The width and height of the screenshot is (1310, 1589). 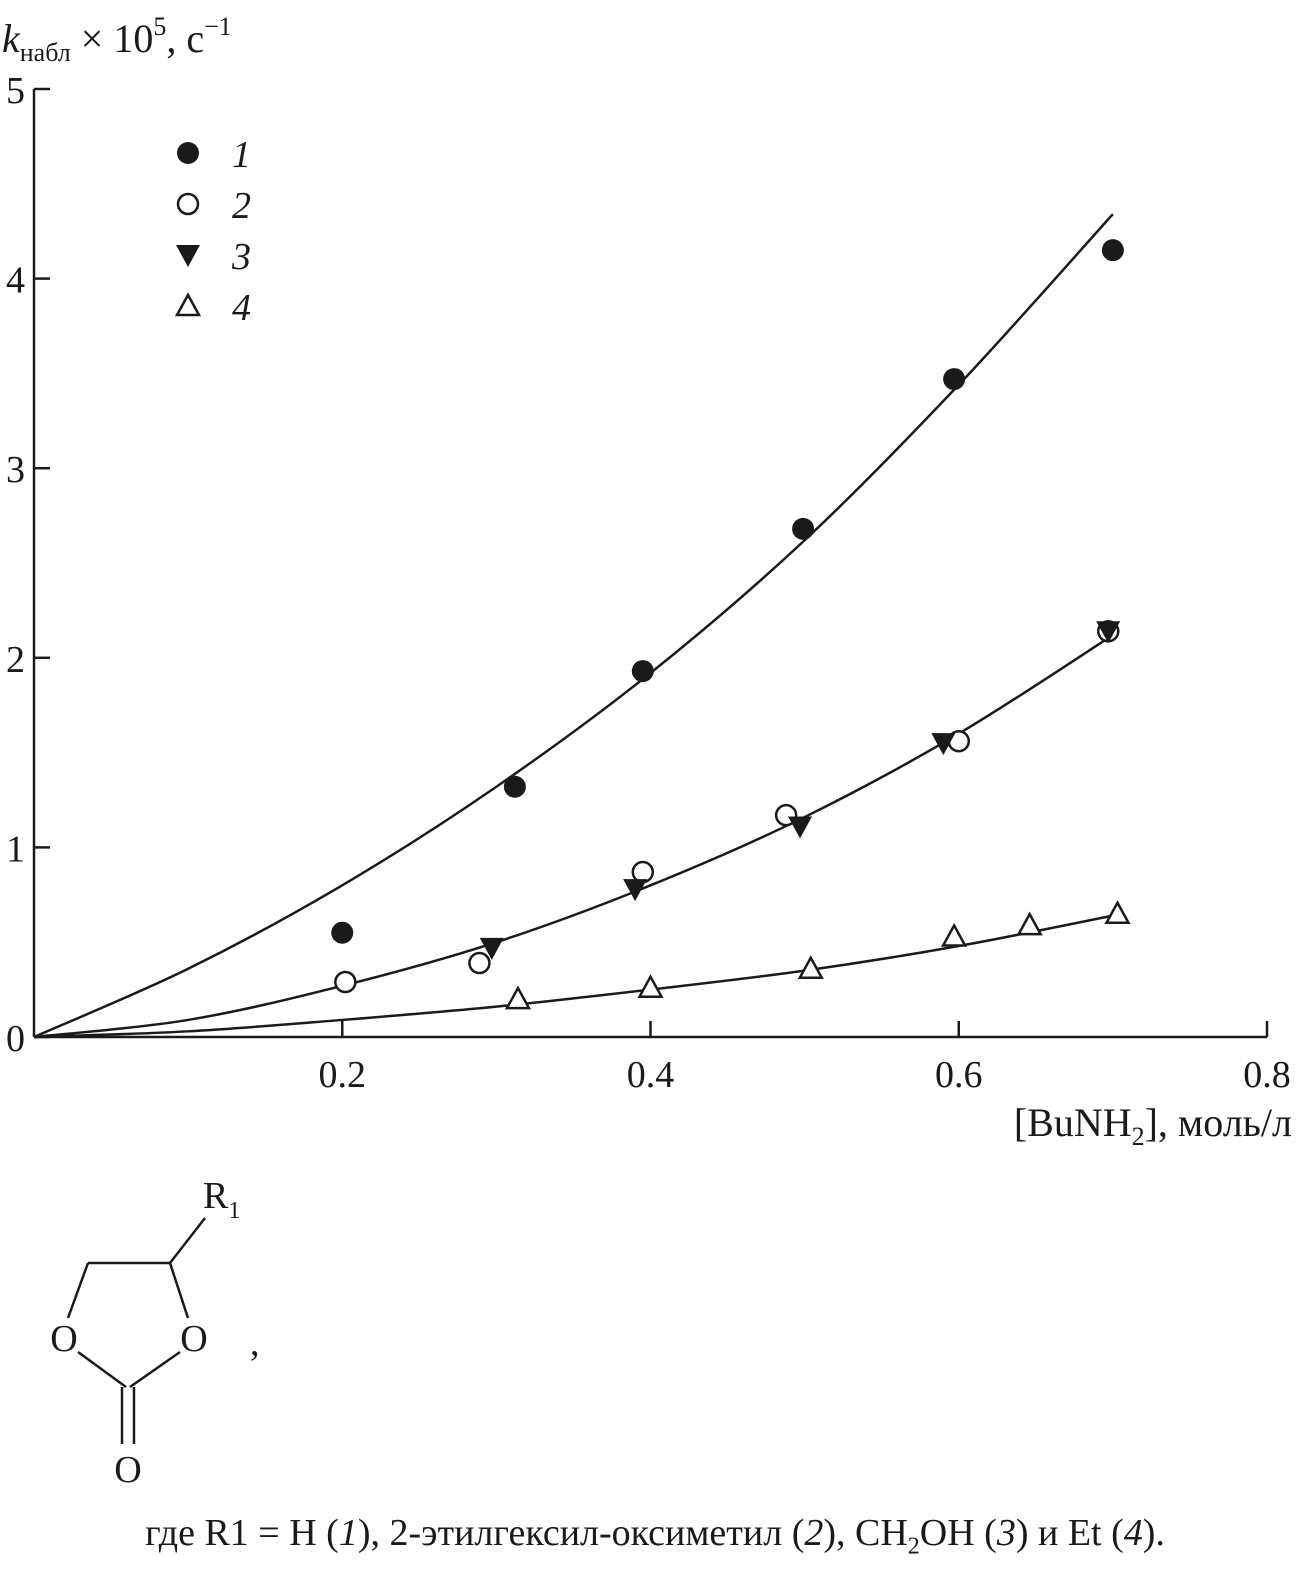 I want to click on x-tick-label: 0.6, so click(x=959, y=1075).